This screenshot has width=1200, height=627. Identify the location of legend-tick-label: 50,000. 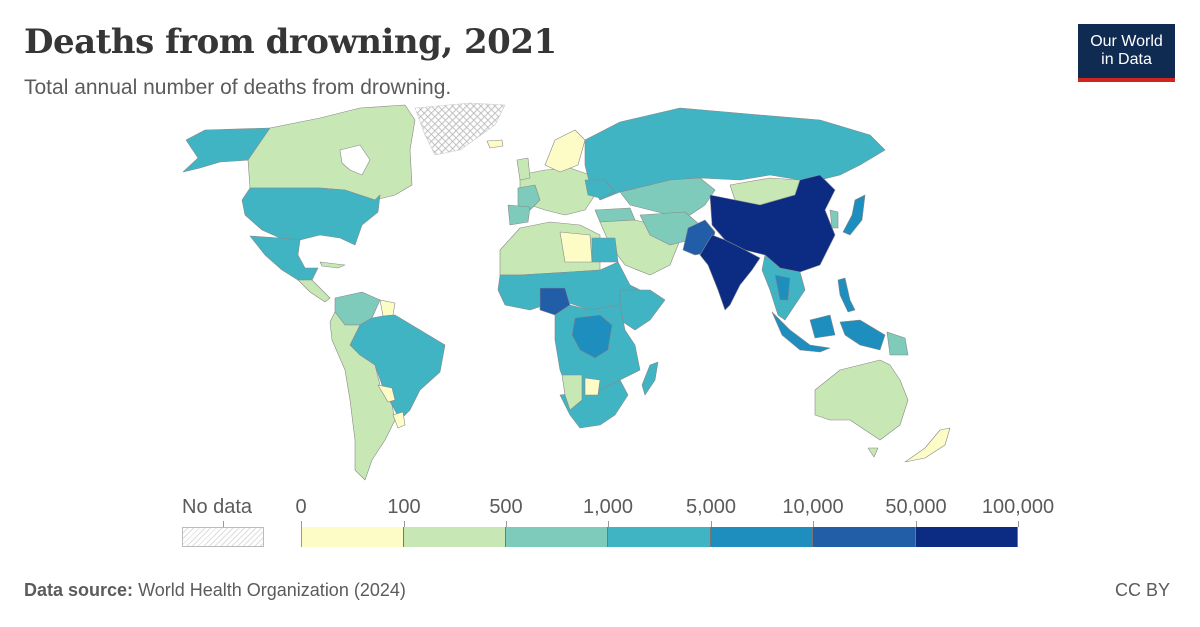
(916, 507).